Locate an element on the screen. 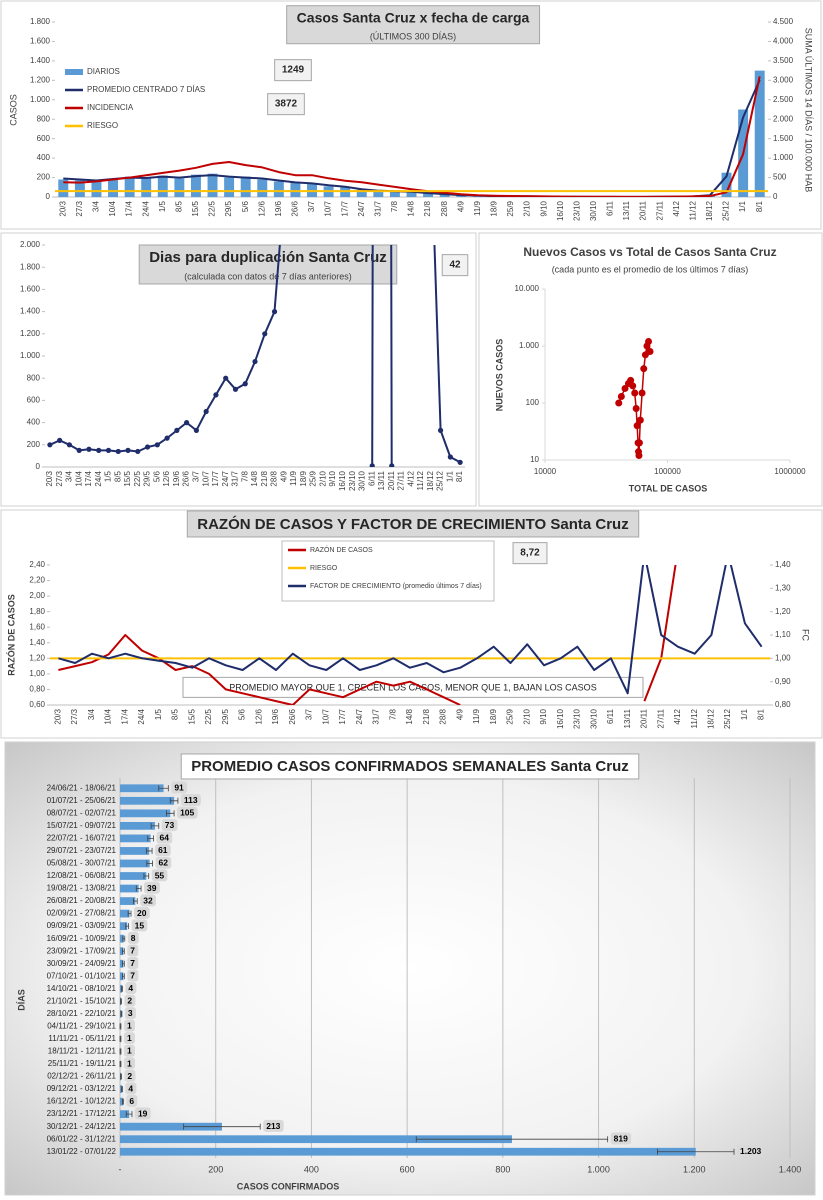 The width and height of the screenshot is (823, 1200). legend-label: DIARIOS is located at coordinates (103, 71).